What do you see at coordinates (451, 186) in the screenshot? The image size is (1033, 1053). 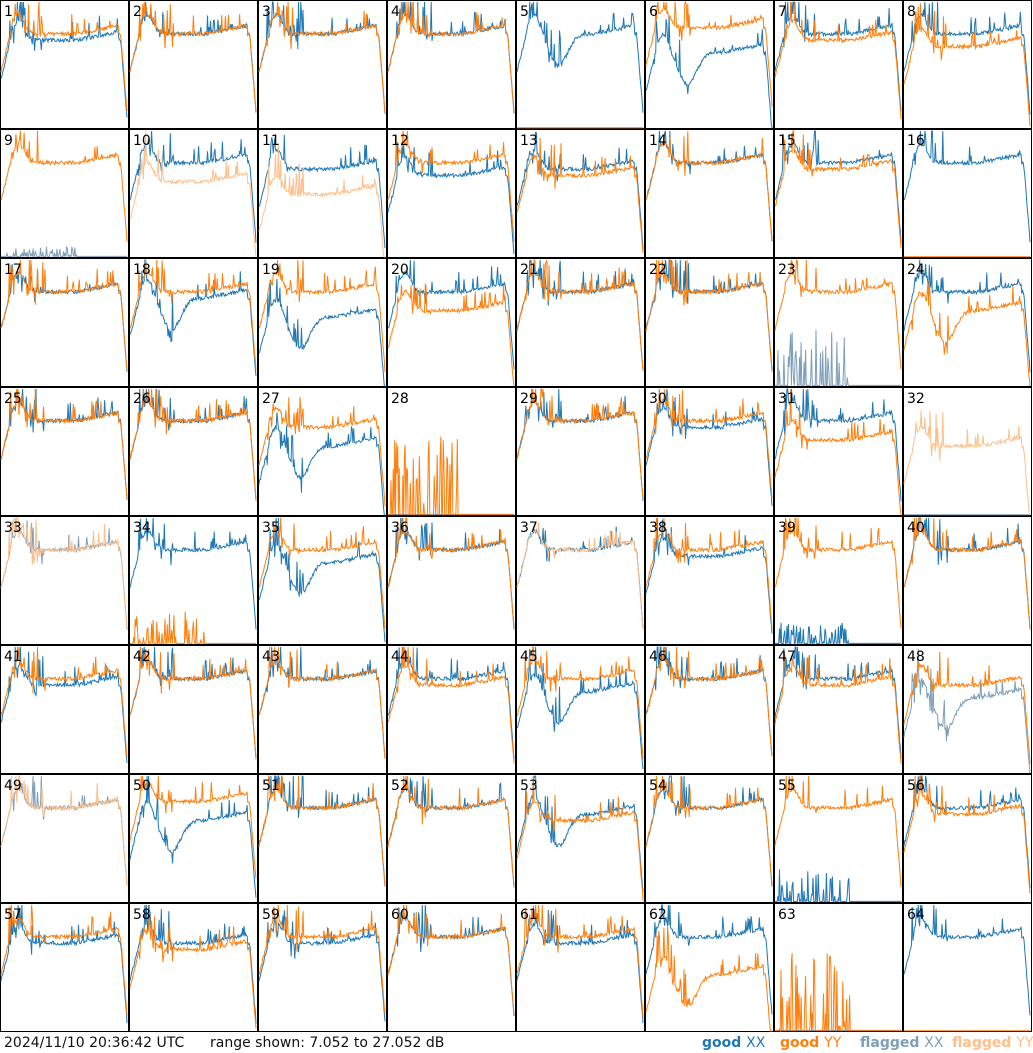 I see `panel-12-yy-line` at bounding box center [451, 186].